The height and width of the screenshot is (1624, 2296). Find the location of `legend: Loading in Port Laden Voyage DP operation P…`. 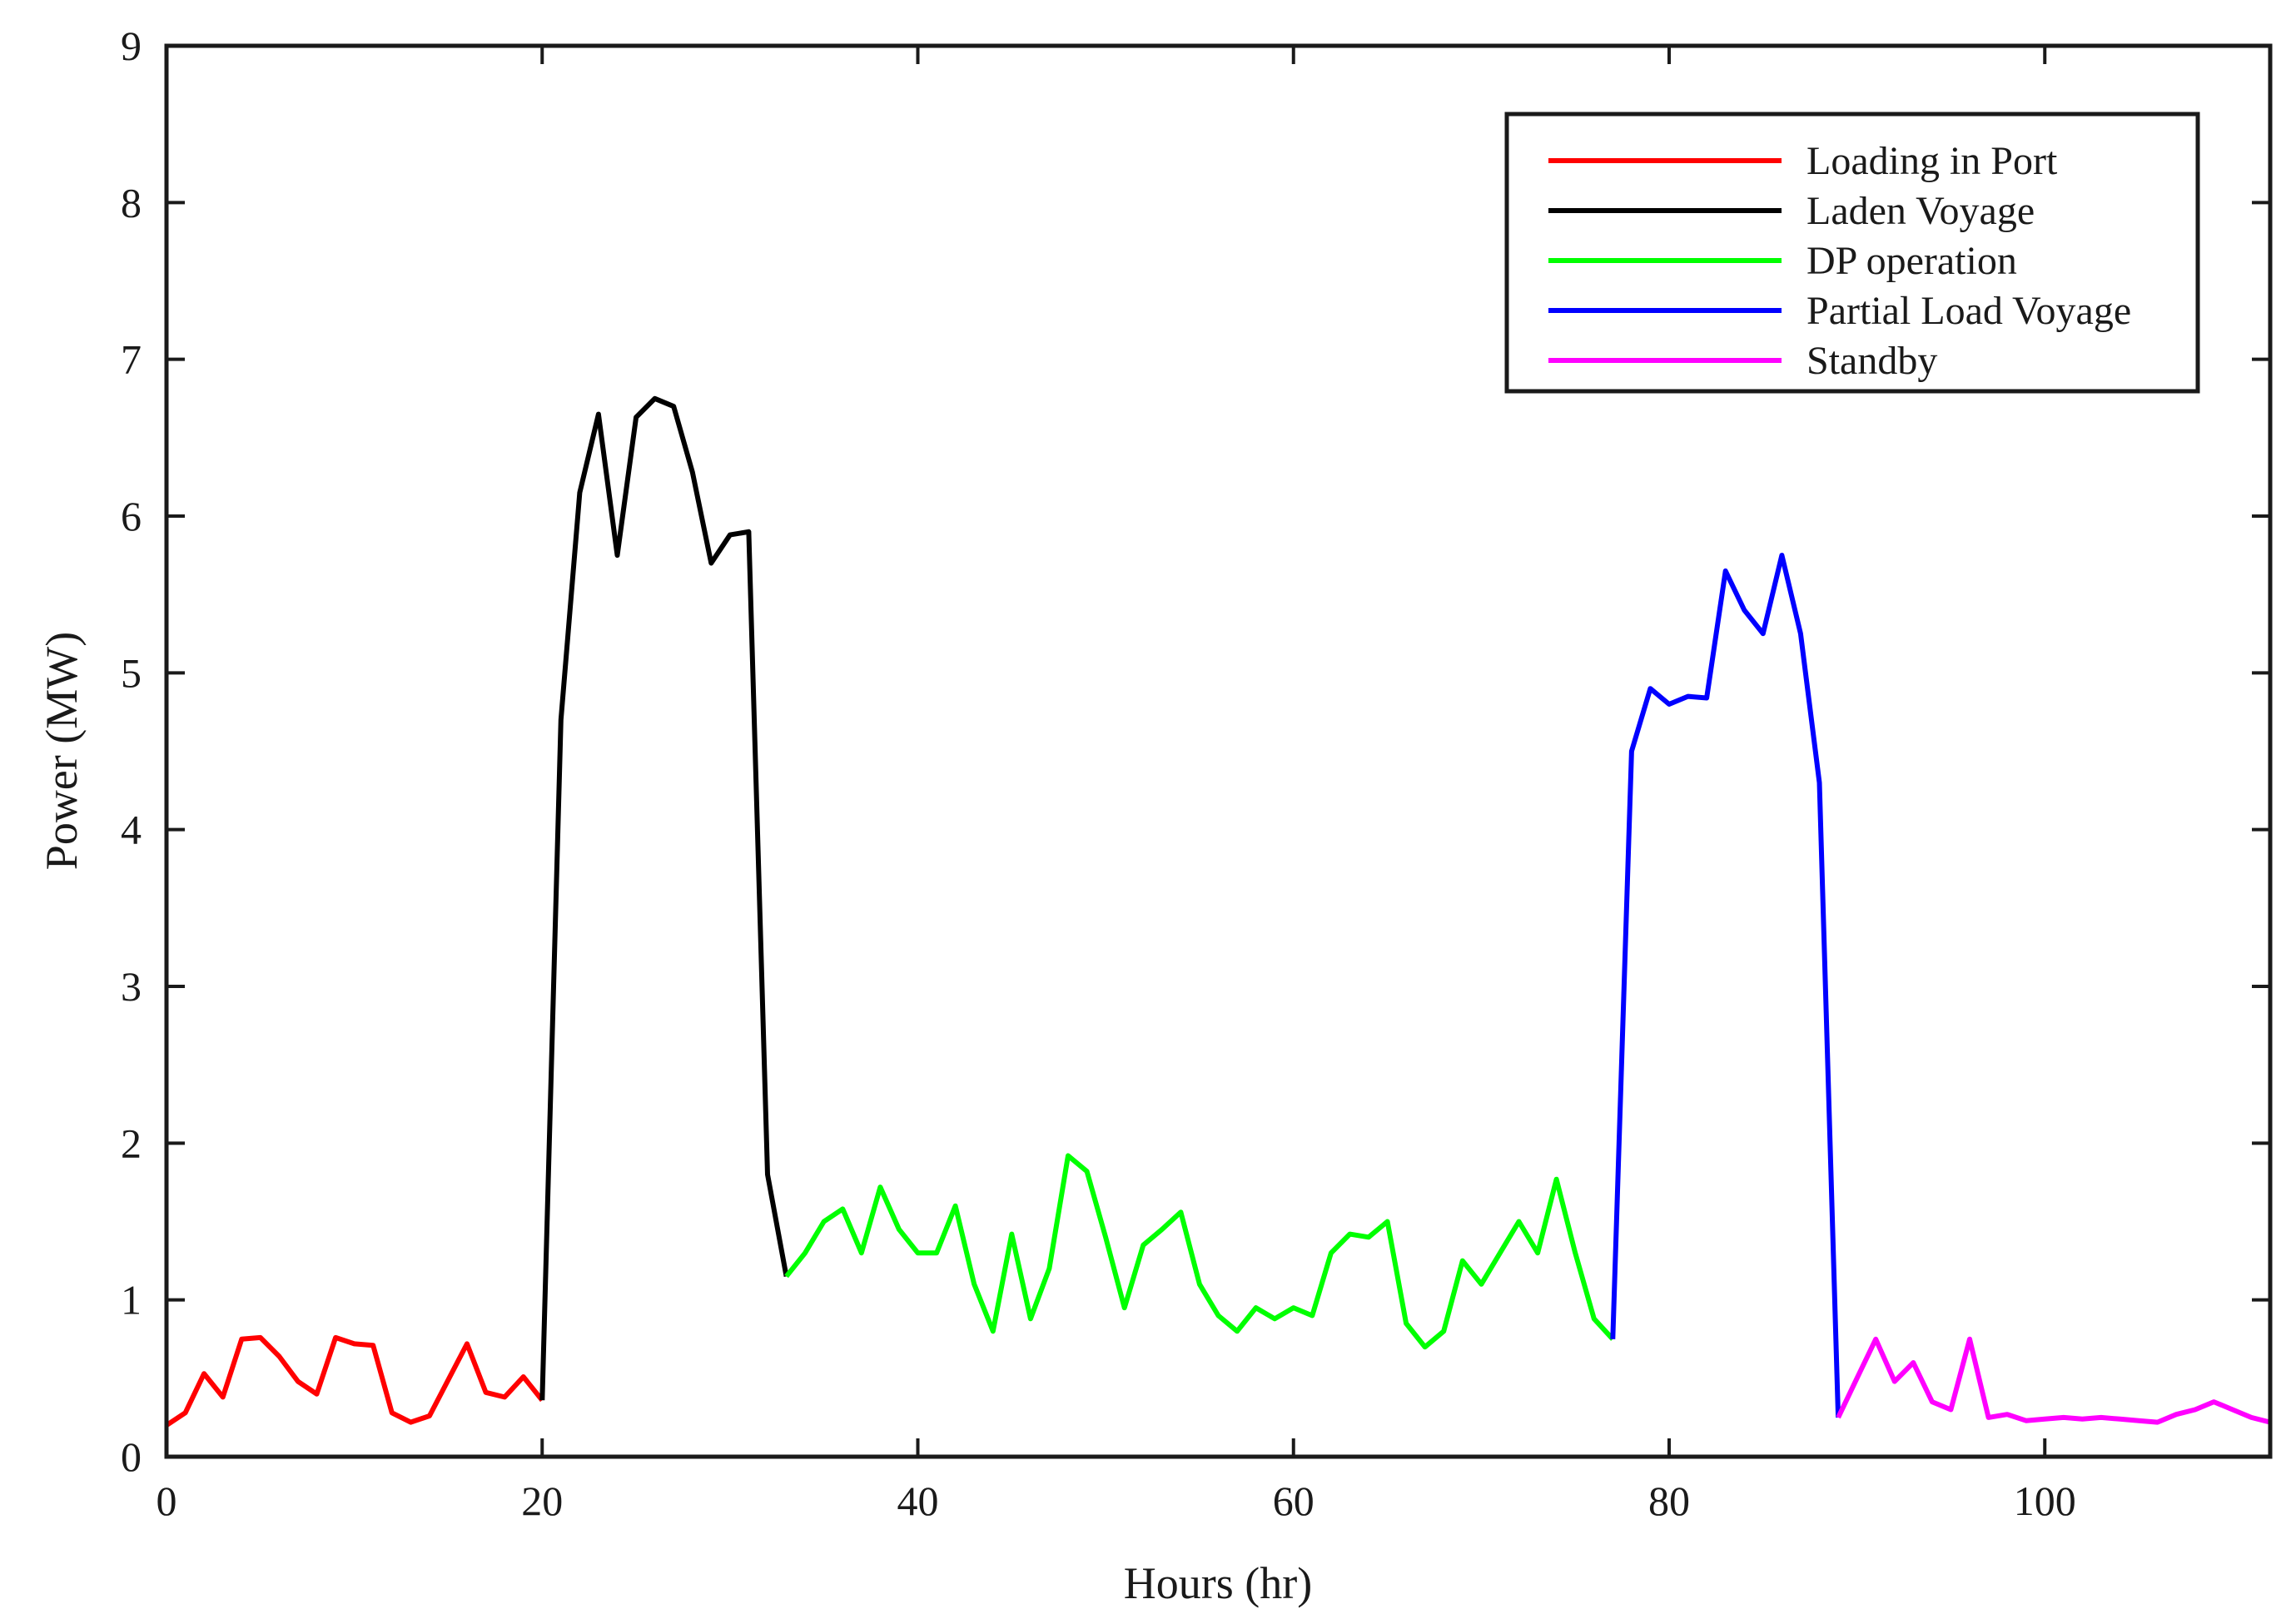

legend: Loading in Port Laden Voyage DP operation P… is located at coordinates (1852, 253).